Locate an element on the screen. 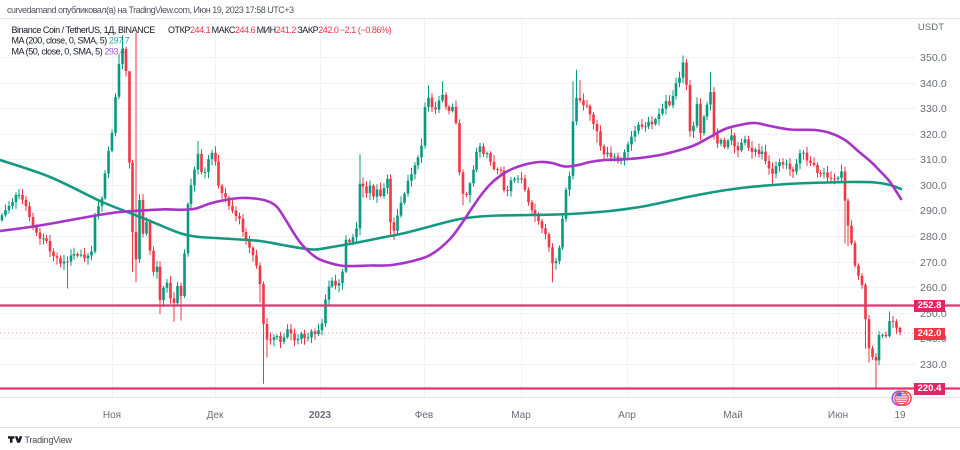 The width and height of the screenshot is (960, 450). svg-text:MA (50, close, 0, SMA, 5) 293.: MA (50, close, 0, SMA, 5) 293.4 is located at coordinates (69, 52).